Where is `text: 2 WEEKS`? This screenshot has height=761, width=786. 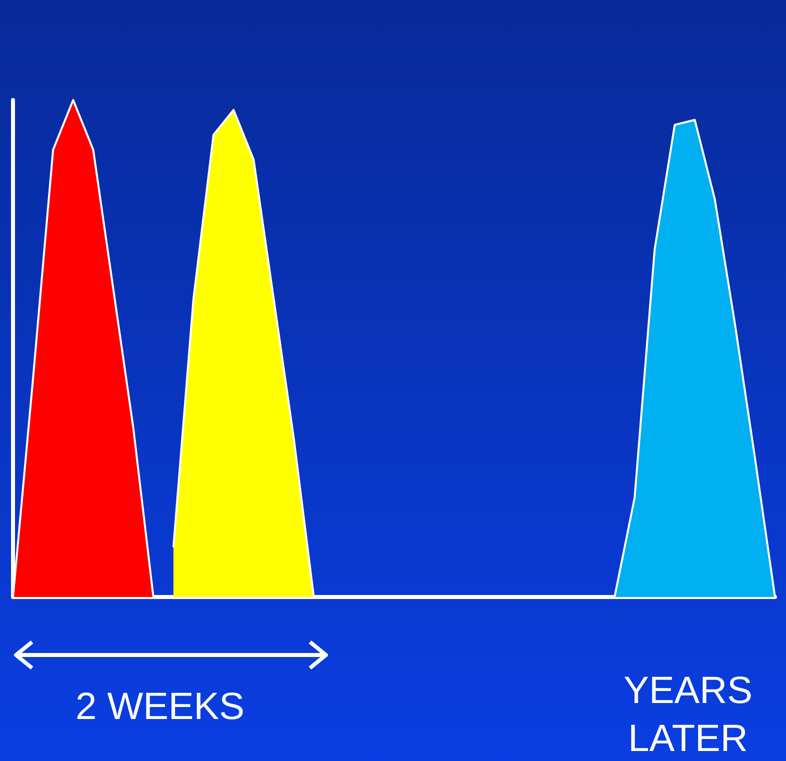 text: 2 WEEKS is located at coordinates (160, 707).